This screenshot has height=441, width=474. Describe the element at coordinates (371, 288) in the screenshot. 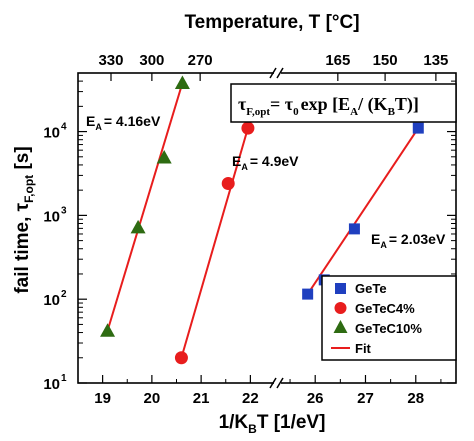

I see `legend-label-gete: GeTe` at that location.